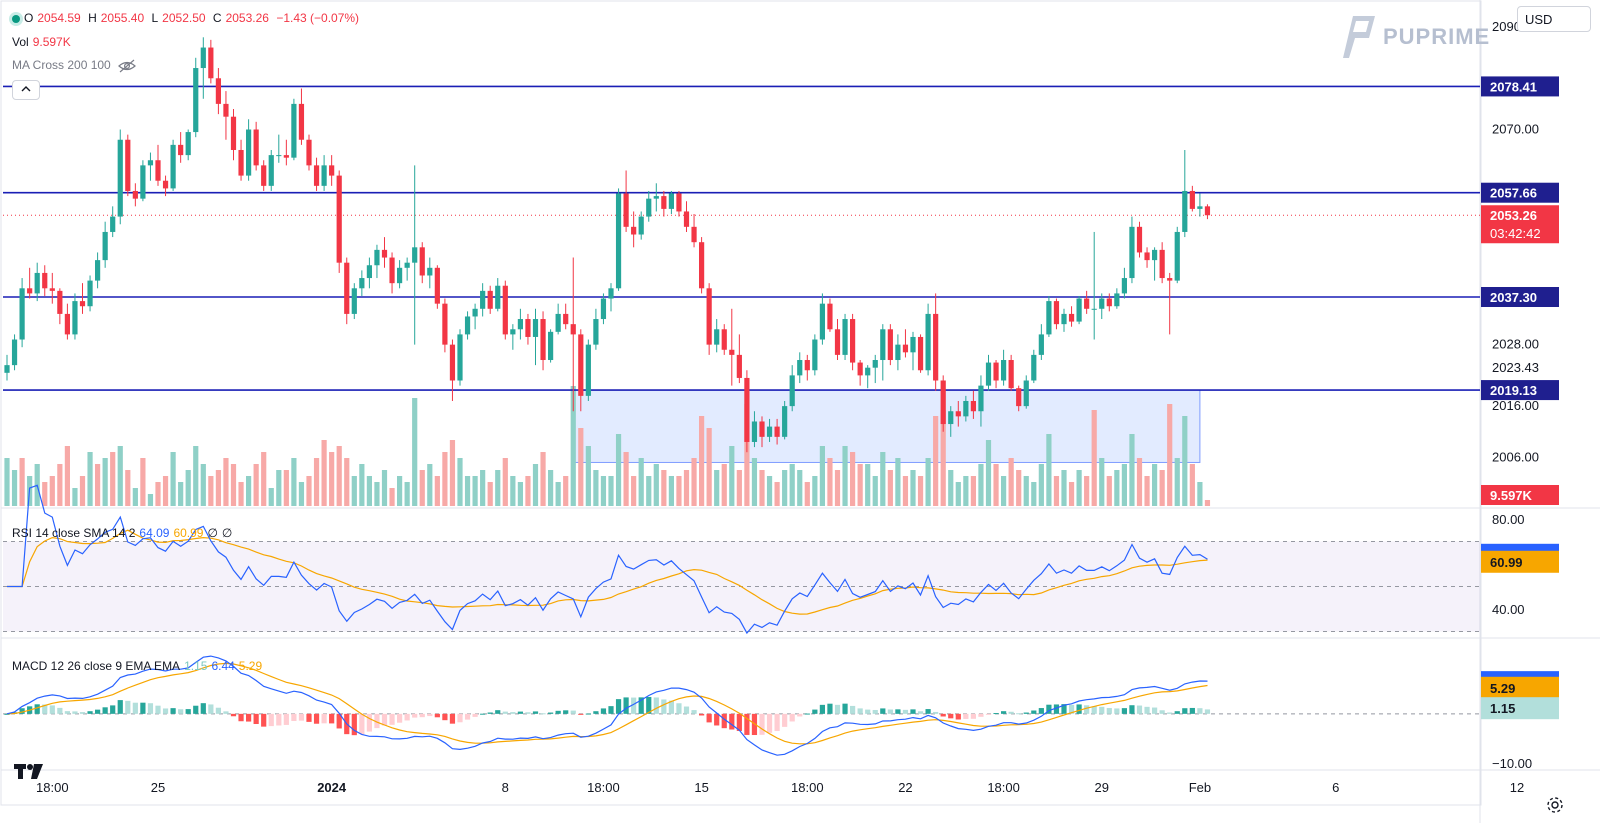  I want to click on rsi-sma-line, so click(607, 572).